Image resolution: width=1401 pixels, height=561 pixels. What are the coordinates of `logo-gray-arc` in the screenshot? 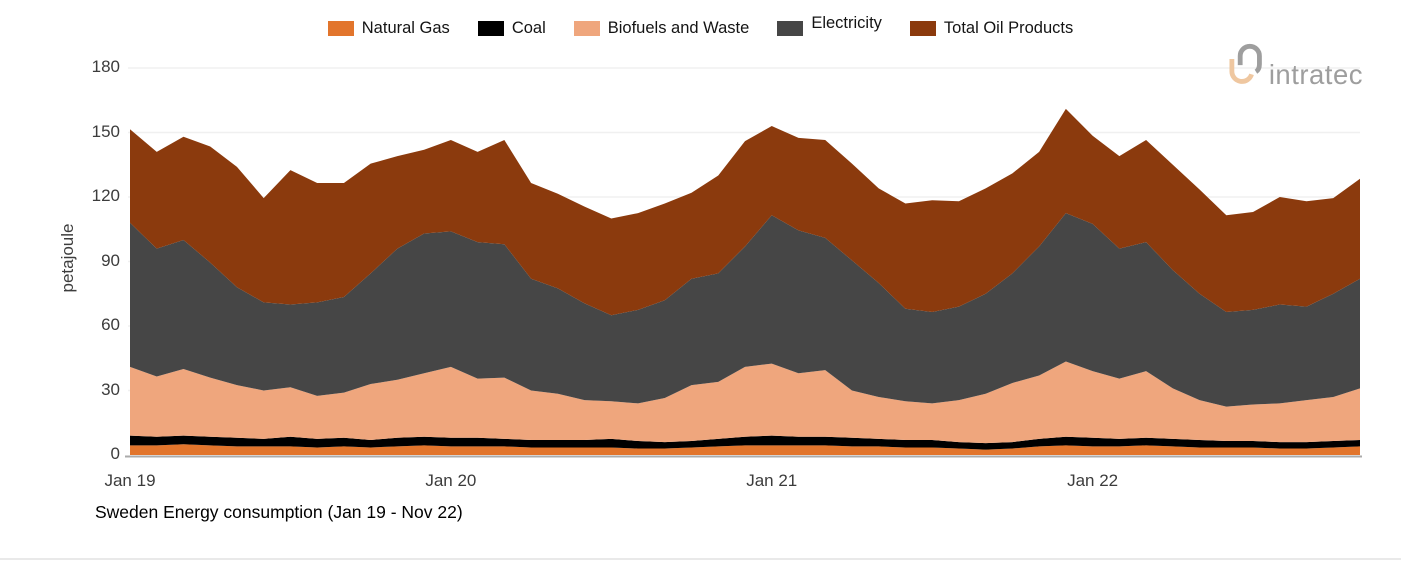 It's located at (1249, 58).